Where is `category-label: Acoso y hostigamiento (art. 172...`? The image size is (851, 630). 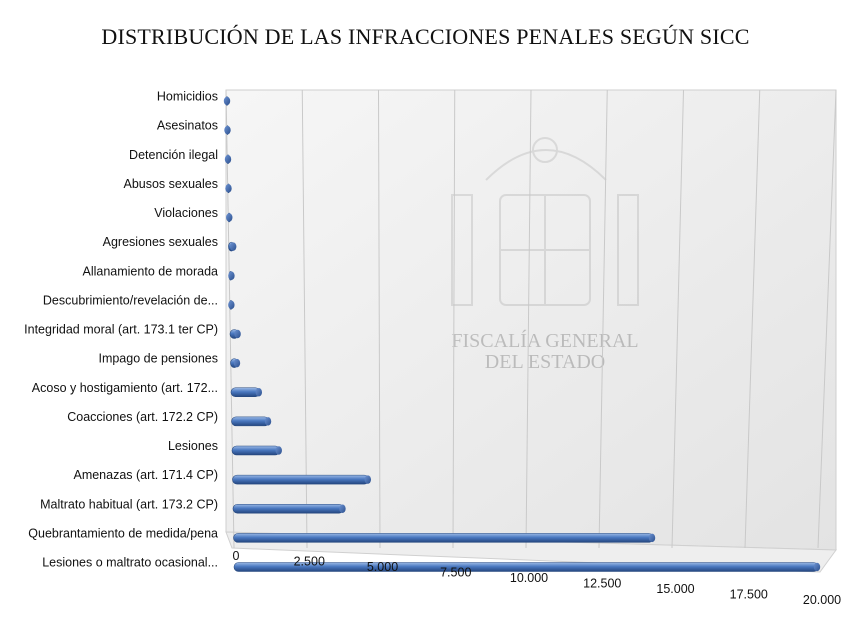 category-label: Acoso y hostigamiento (art. 172... is located at coordinates (125, 388).